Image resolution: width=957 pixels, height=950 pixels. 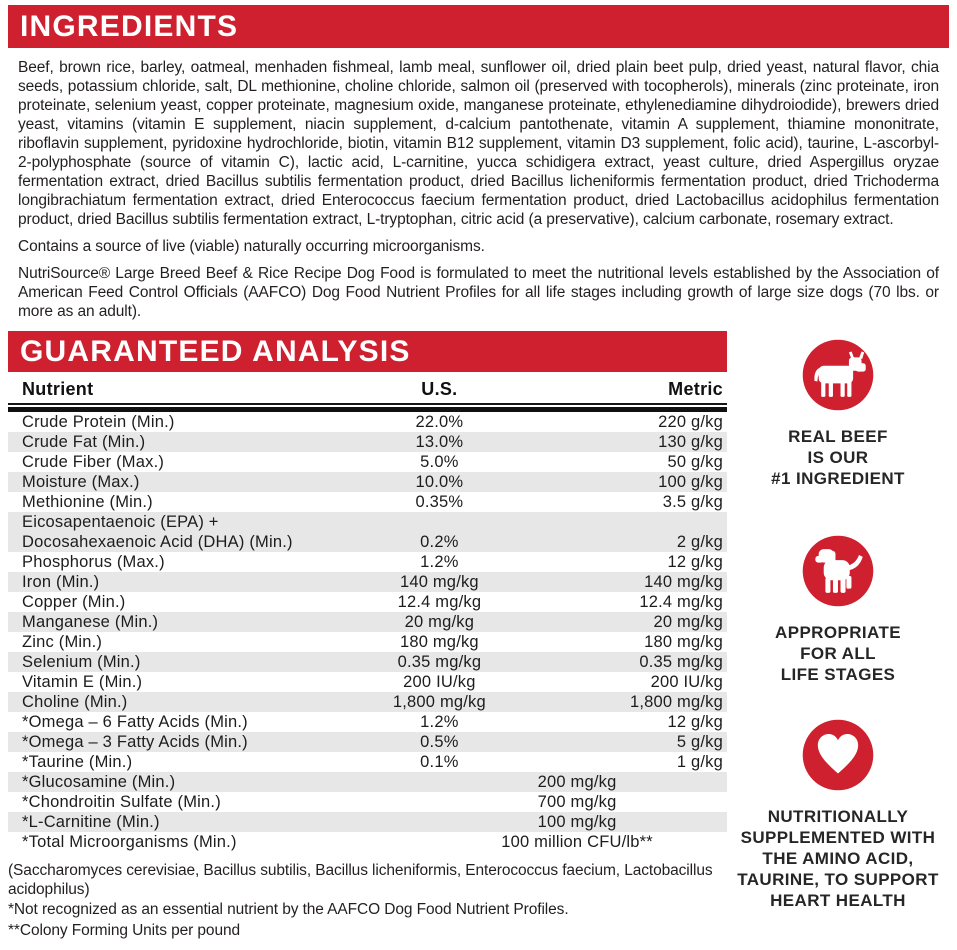 I want to click on table-row: Moisture (Max.) 10.0% 100 g/kg, so click(x=367, y=482).